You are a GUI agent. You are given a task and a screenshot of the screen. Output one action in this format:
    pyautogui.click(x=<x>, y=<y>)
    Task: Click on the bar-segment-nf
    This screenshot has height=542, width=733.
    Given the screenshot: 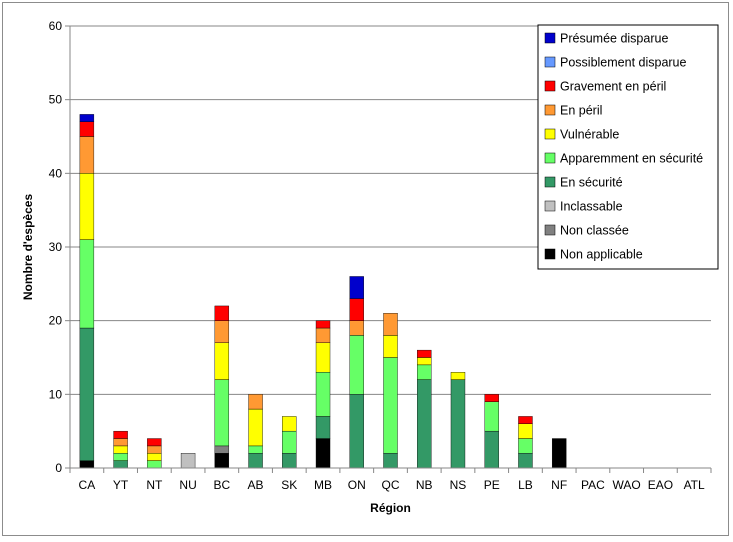 What is the action you would take?
    pyautogui.click(x=559, y=453)
    